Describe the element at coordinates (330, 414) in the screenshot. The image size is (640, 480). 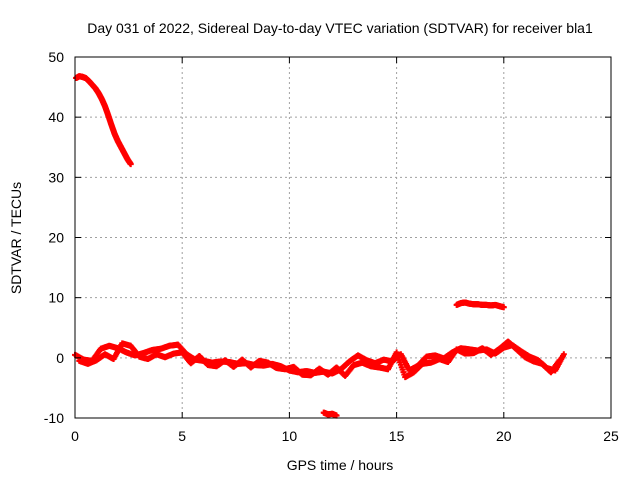
I see `series-arc-12h` at that location.